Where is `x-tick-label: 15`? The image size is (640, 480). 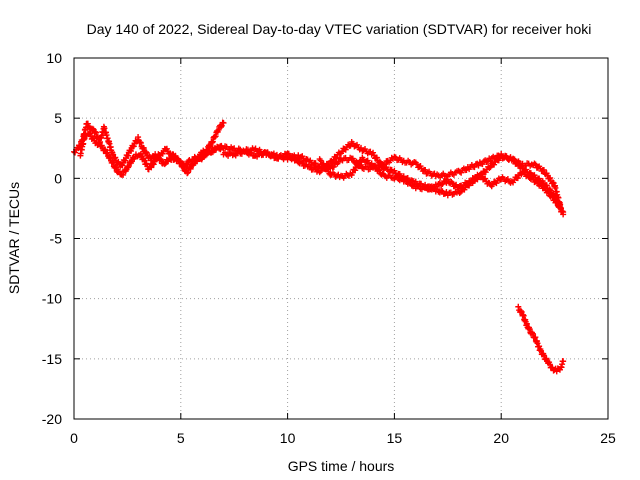 x-tick-label: 15 is located at coordinates (395, 438).